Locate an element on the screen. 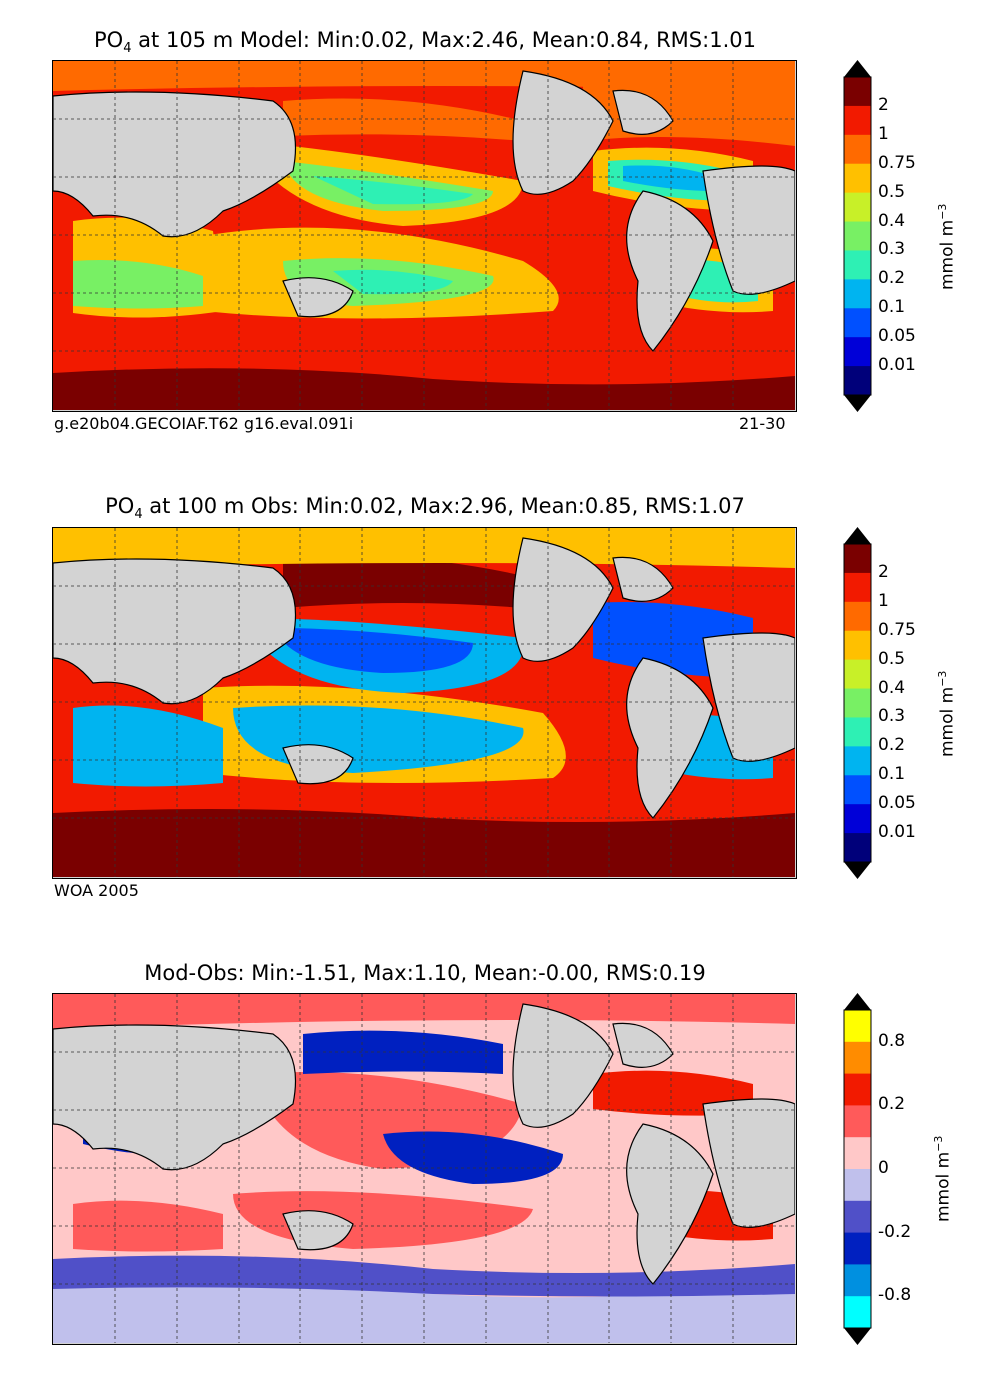  colorbar-tick-label: -0.8 is located at coordinates (895, 1295).